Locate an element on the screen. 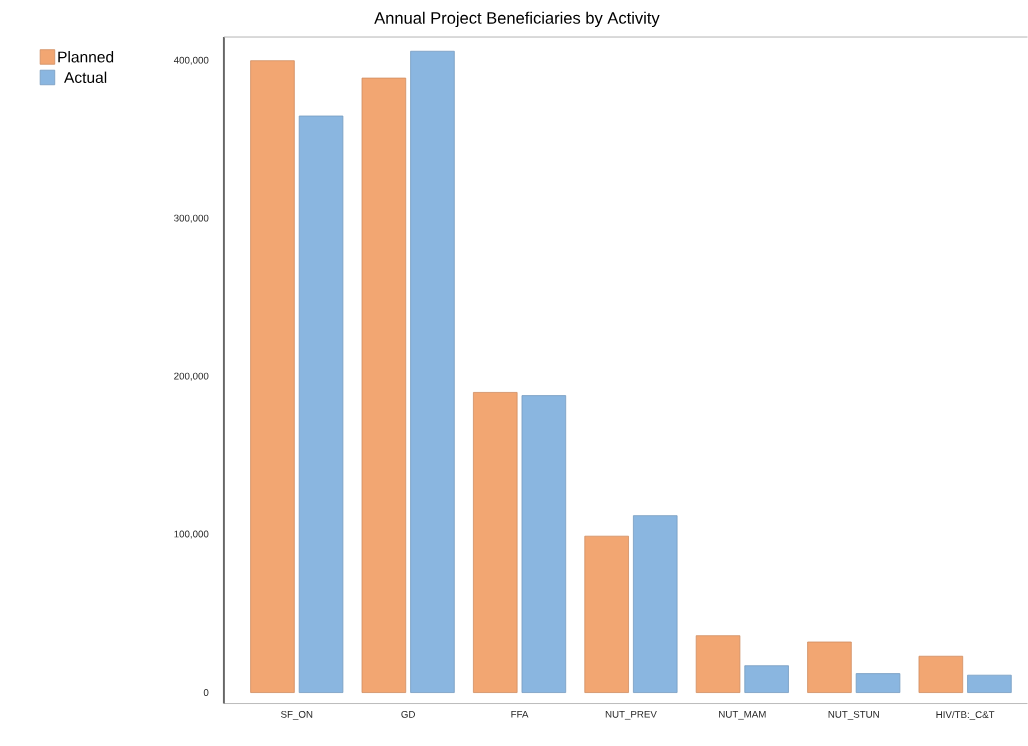 Image resolution: width=1028 pixels, height=746 pixels. x-tick-label: HIV/TB:_C&T is located at coordinates (965, 715).